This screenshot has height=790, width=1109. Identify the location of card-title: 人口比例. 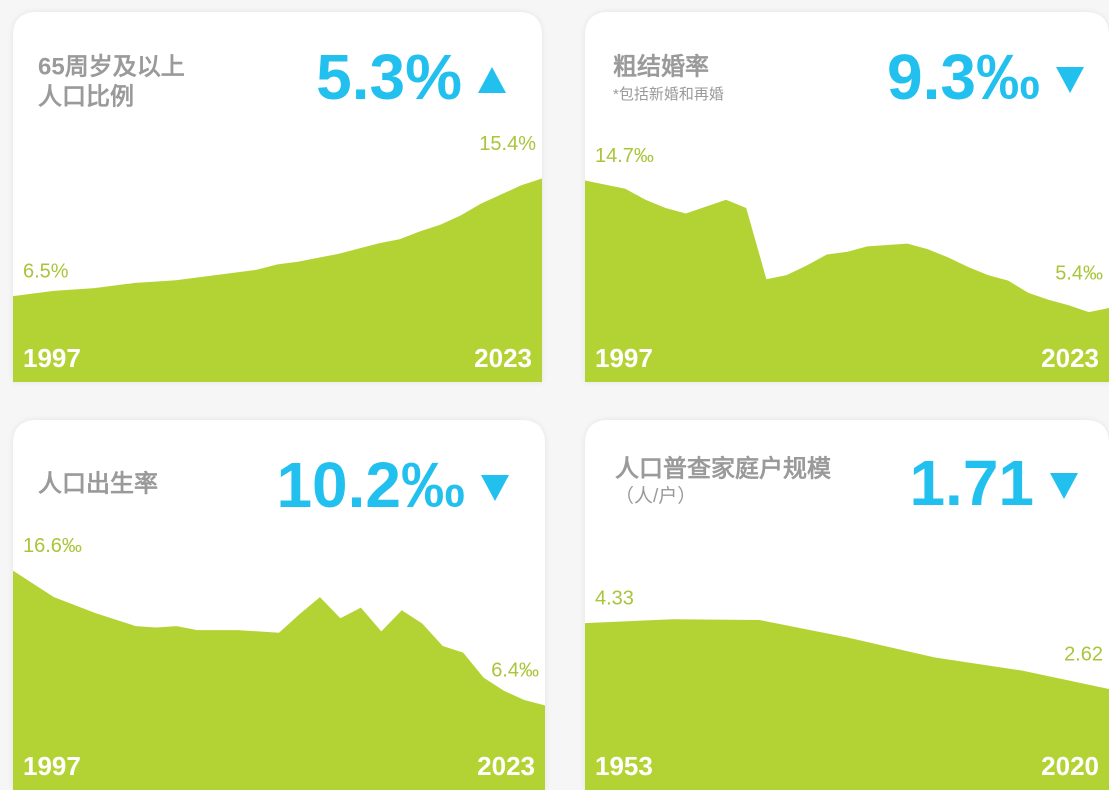
(86, 96).